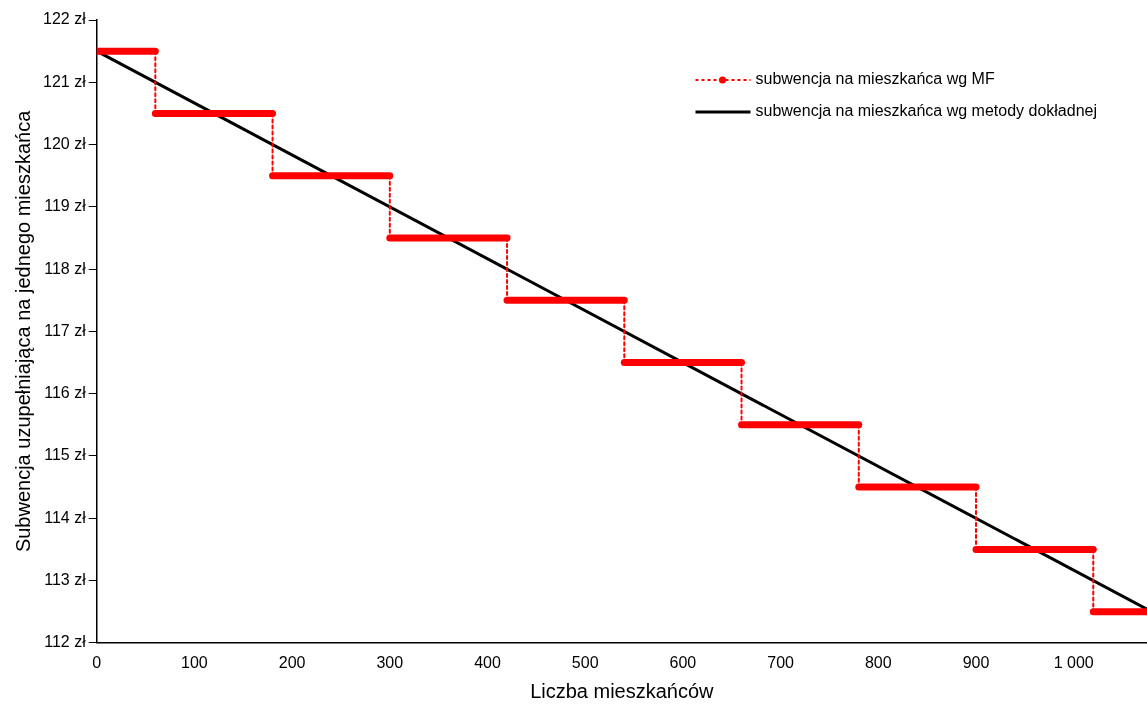 This screenshot has width=1147, height=716. Describe the element at coordinates (878, 662) in the screenshot. I see `x-tick-label: 800` at that location.